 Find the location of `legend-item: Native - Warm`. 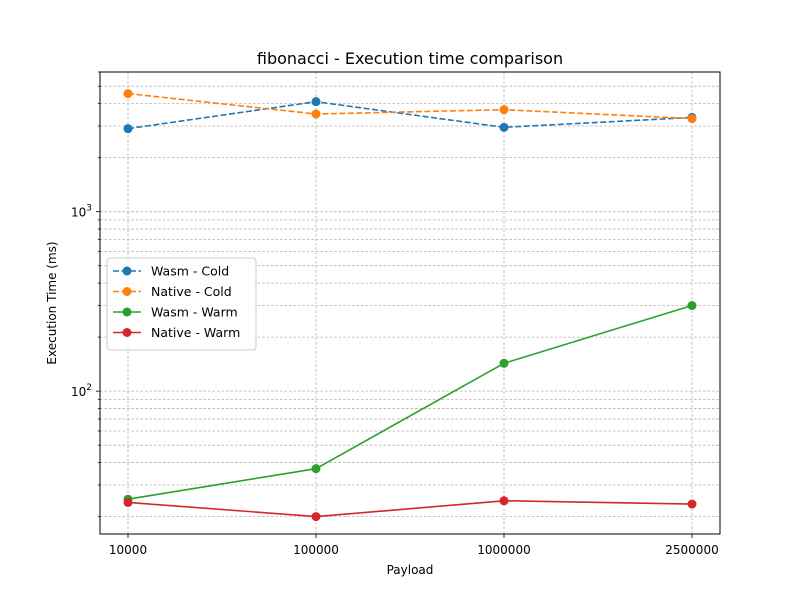

legend-item: Native - Warm is located at coordinates (176, 332).